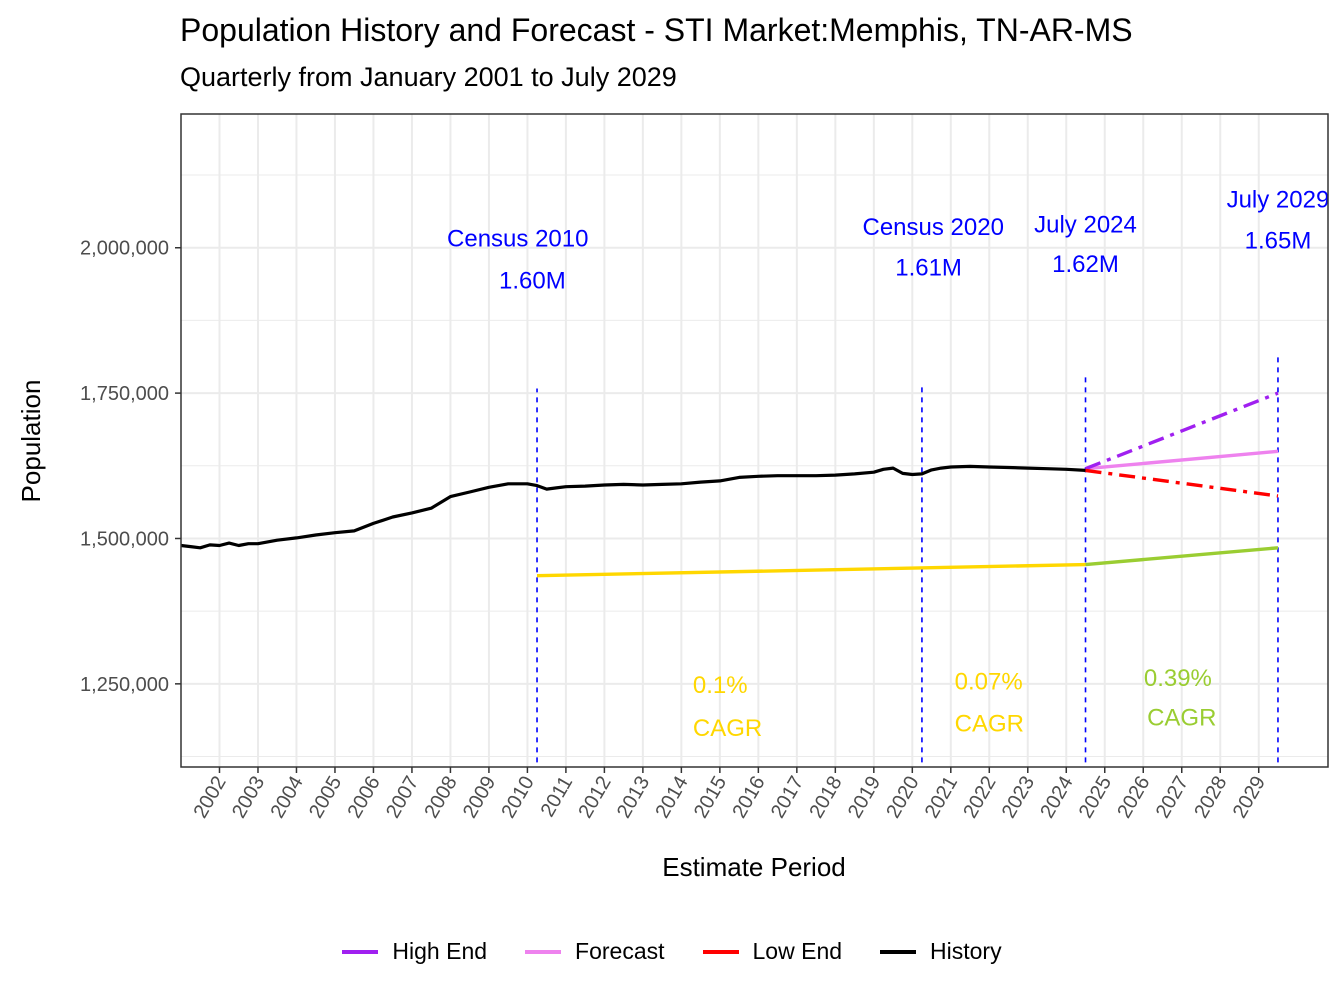 This screenshot has height=1008, width=1344. Describe the element at coordinates (672, 951) in the screenshot. I see `legend: High End Forecast Low End History` at that location.